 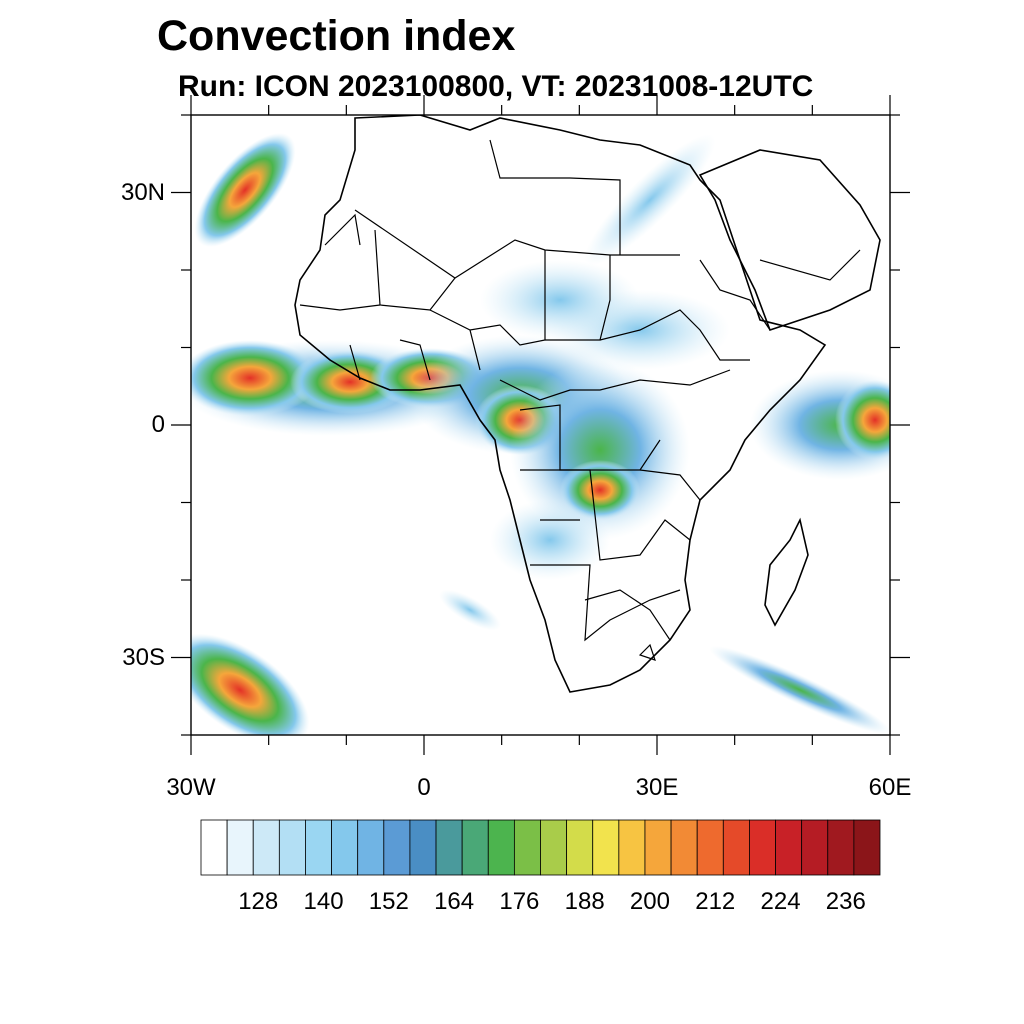 What do you see at coordinates (649, 901) in the screenshot?
I see `colorbar-label: 200` at bounding box center [649, 901].